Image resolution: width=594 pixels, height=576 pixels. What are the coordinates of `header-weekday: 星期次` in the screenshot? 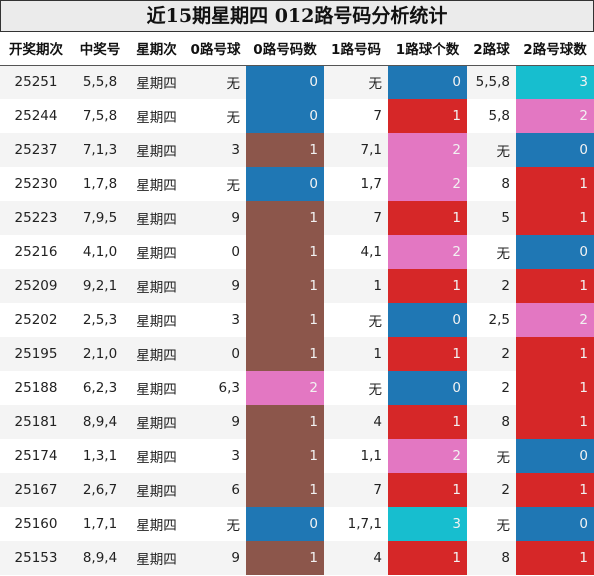 It's located at (156, 48).